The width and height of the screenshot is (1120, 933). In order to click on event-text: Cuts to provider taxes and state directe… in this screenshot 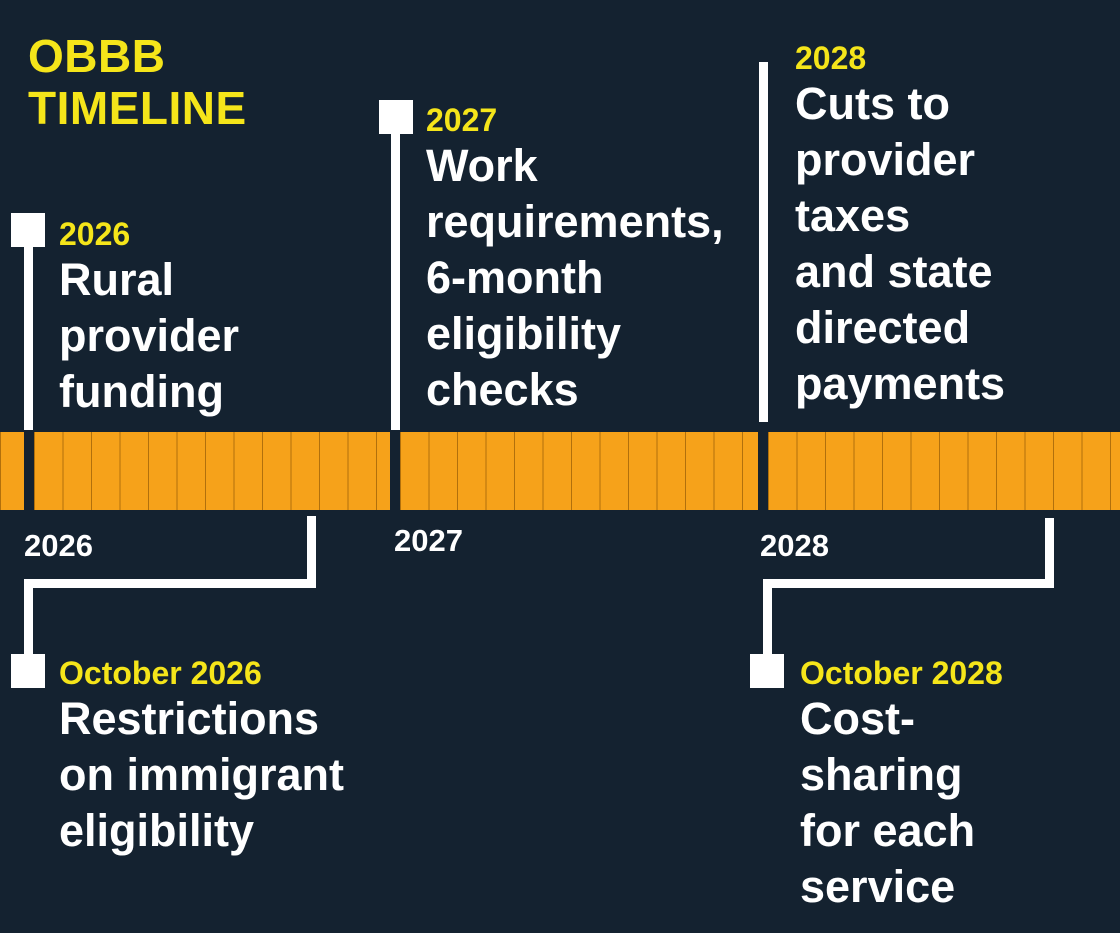, I will do `click(900, 243)`.